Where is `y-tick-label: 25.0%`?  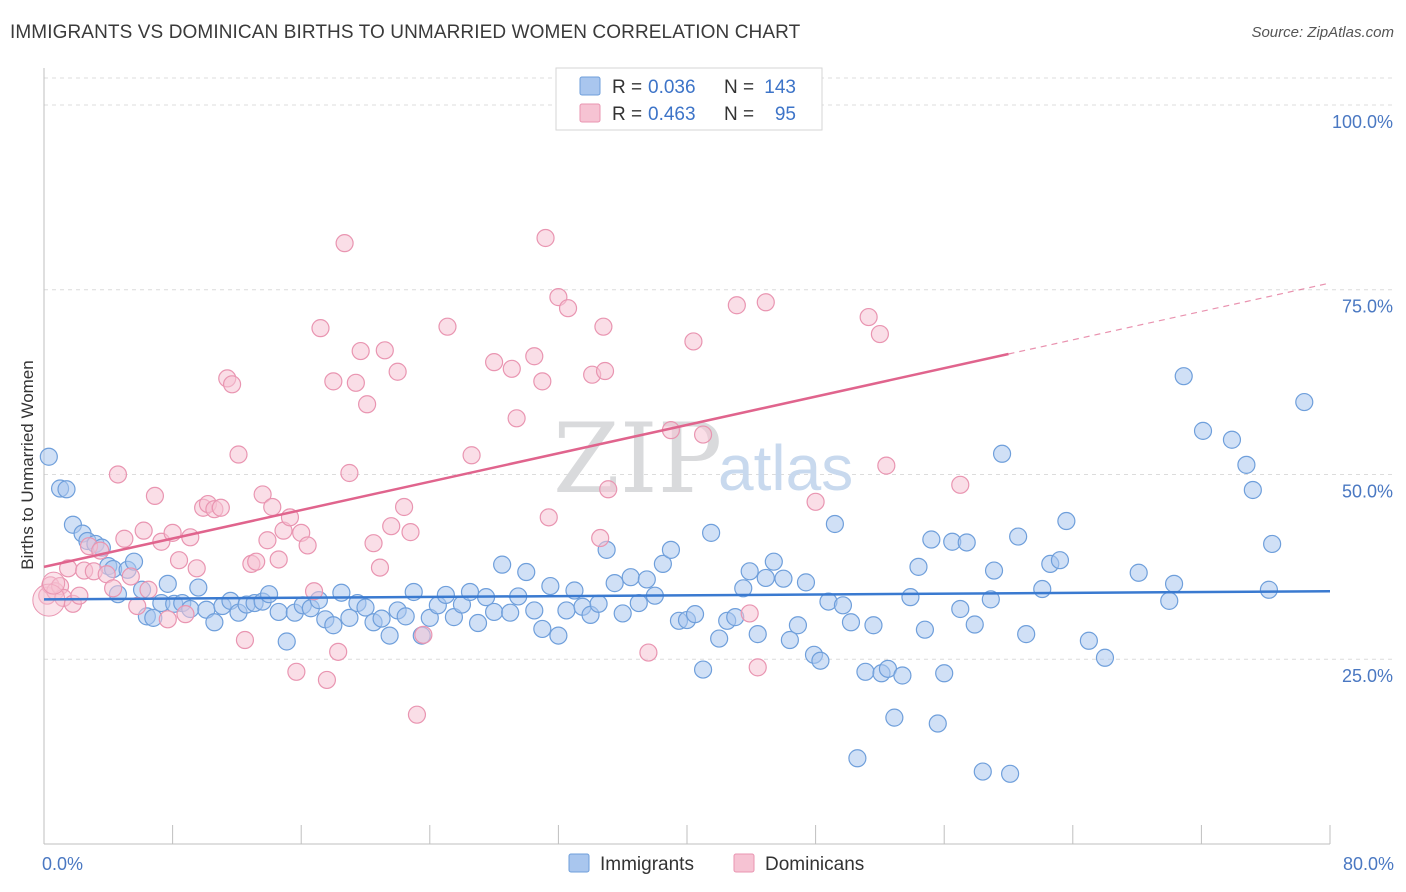
y-tick-label: 25.0% is located at coordinates (1367, 676).